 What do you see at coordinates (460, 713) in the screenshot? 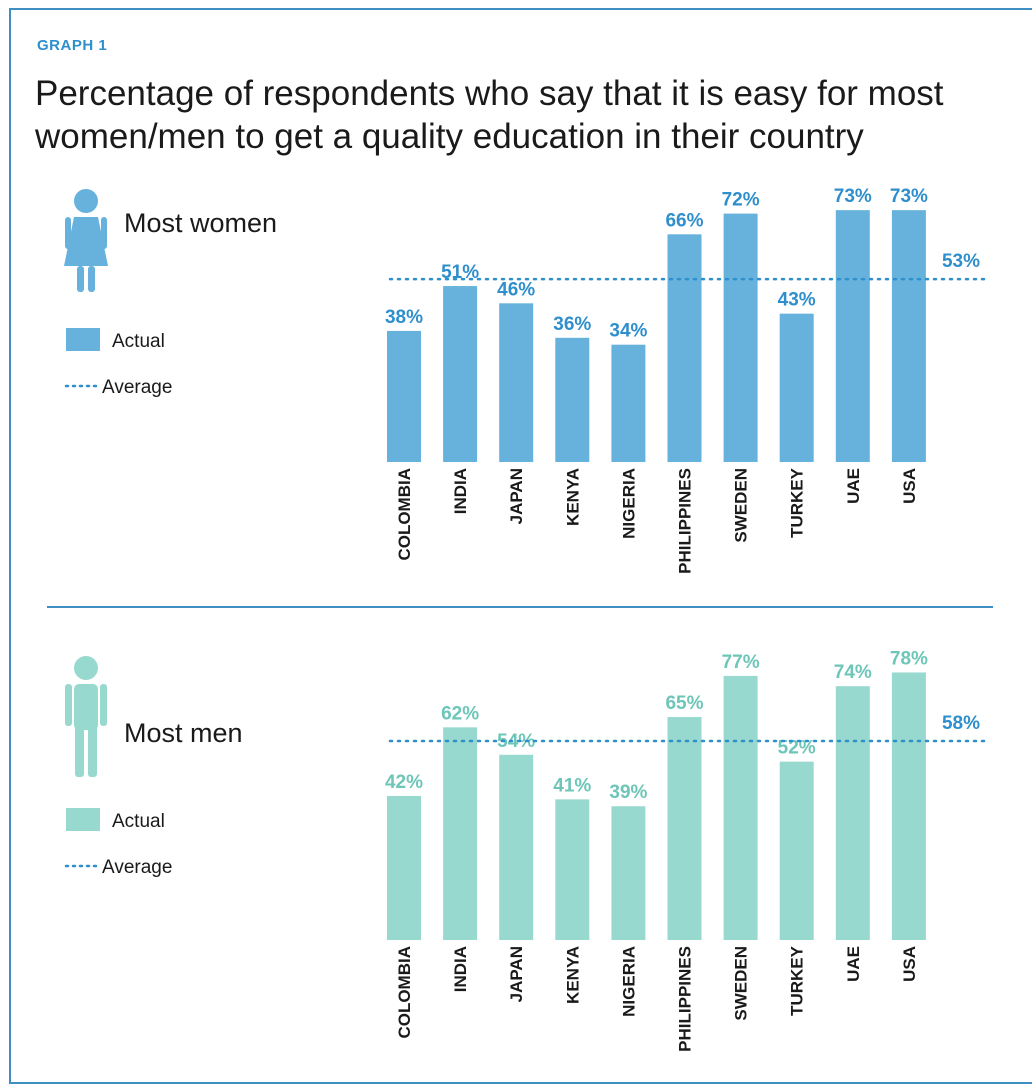
I see `value-label: 62%` at bounding box center [460, 713].